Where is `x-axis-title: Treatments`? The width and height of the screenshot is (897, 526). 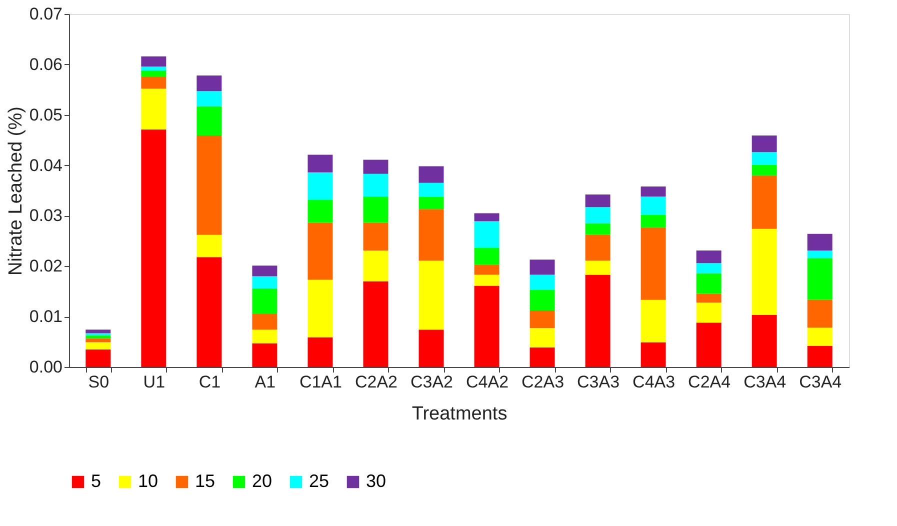 x-axis-title: Treatments is located at coordinates (460, 414).